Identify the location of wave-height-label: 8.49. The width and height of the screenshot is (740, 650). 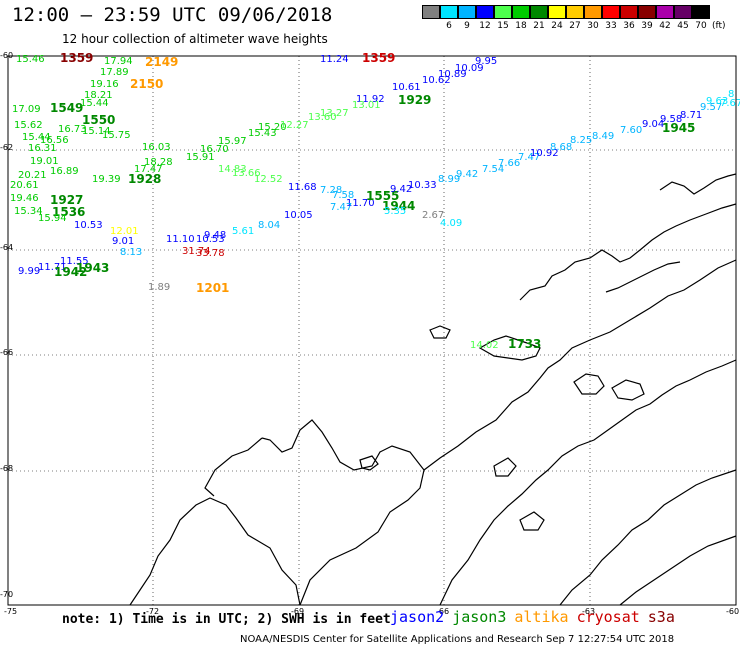
(603, 136).